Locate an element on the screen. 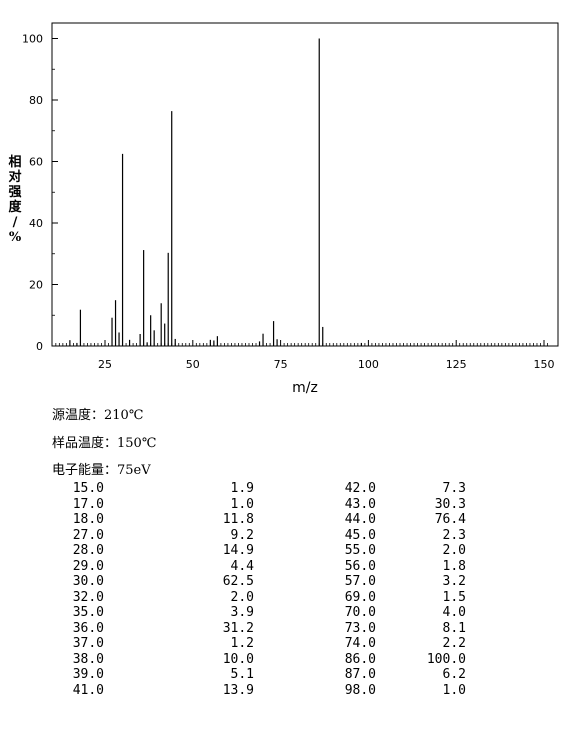  mz-cell: 17.0 is located at coordinates (88, 504).